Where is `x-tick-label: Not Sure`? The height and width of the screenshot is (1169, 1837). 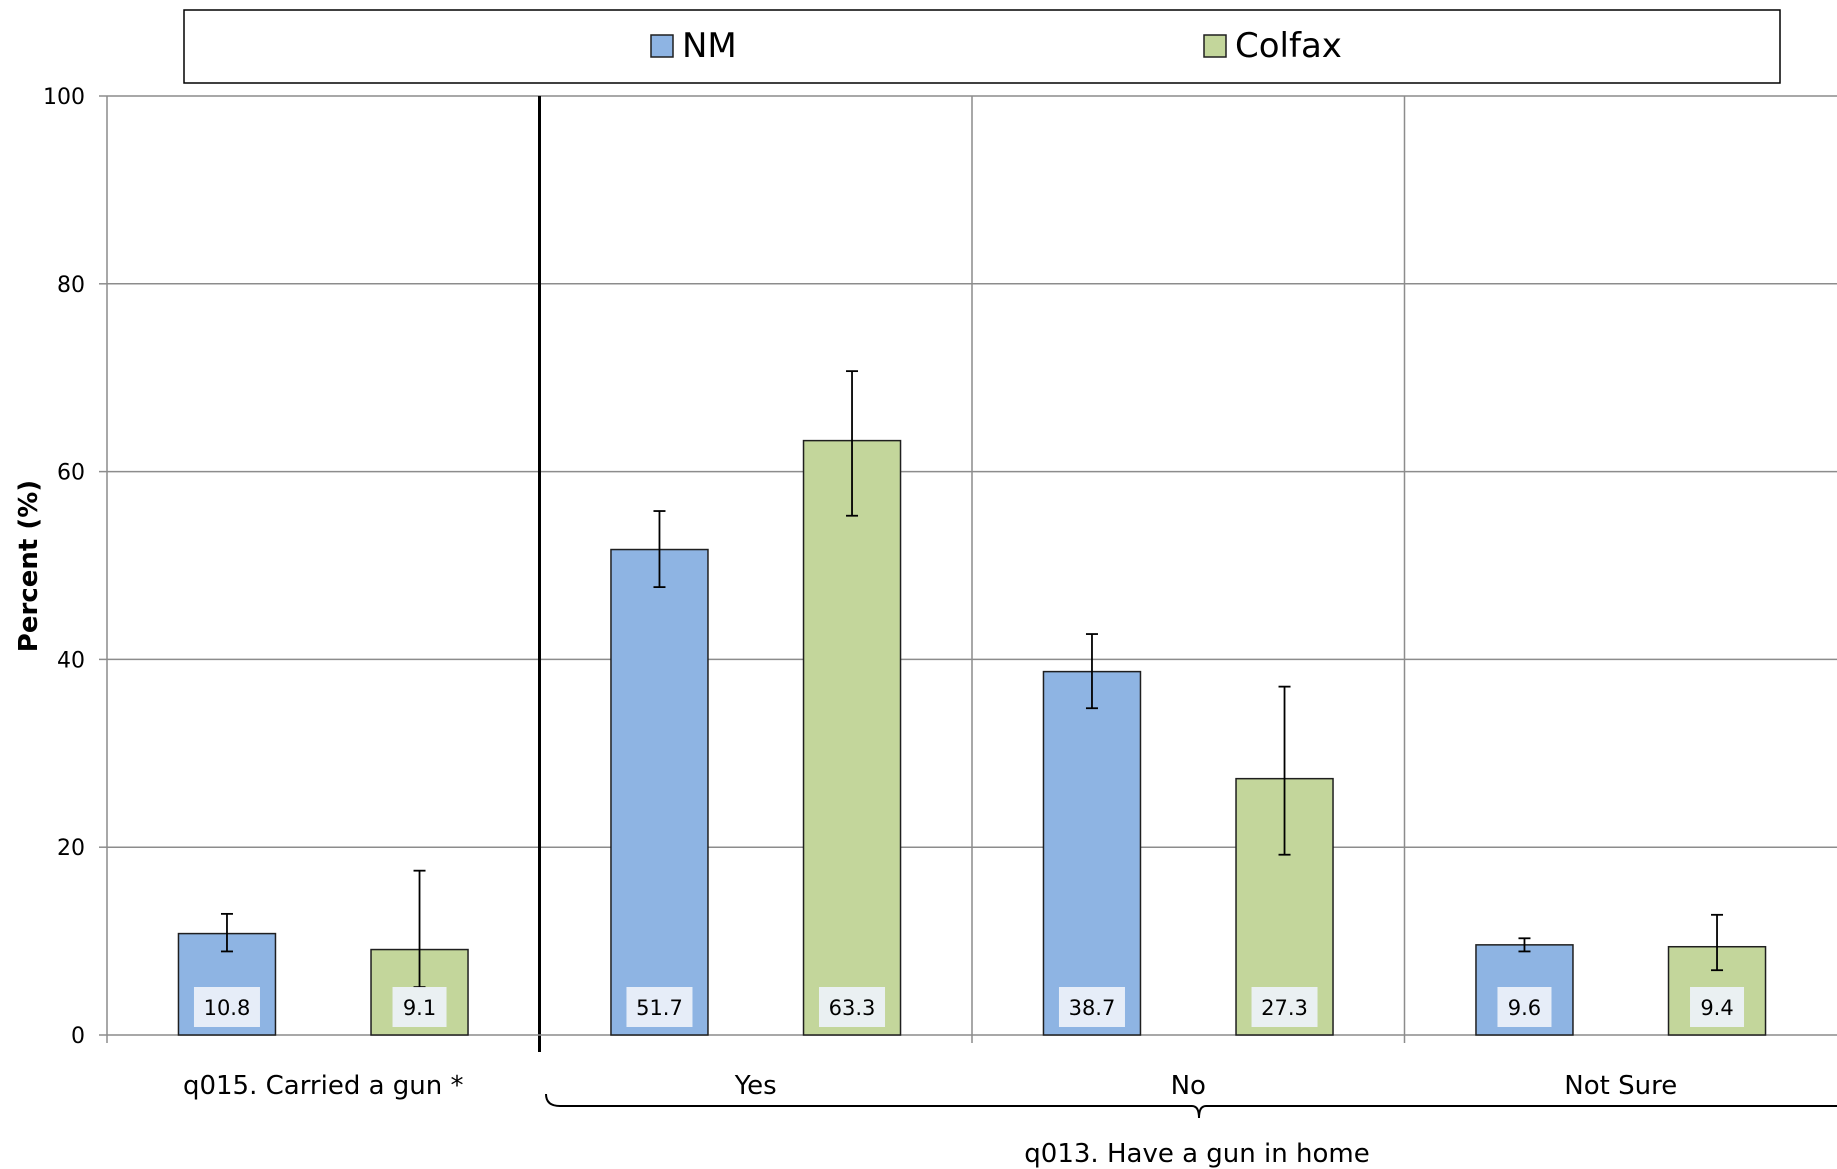
x-tick-label: Not Sure is located at coordinates (1620, 1086).